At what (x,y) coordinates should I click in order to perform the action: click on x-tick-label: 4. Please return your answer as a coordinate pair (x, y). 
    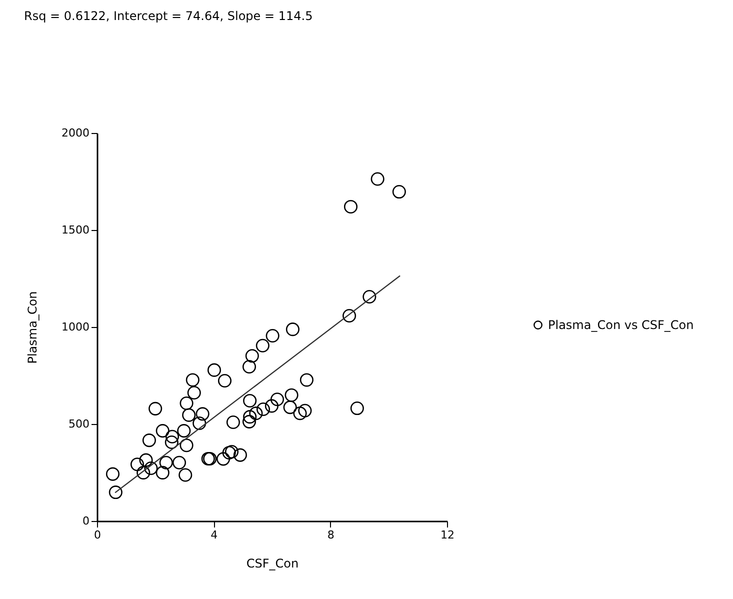
    Looking at the image, I should click on (214, 535).